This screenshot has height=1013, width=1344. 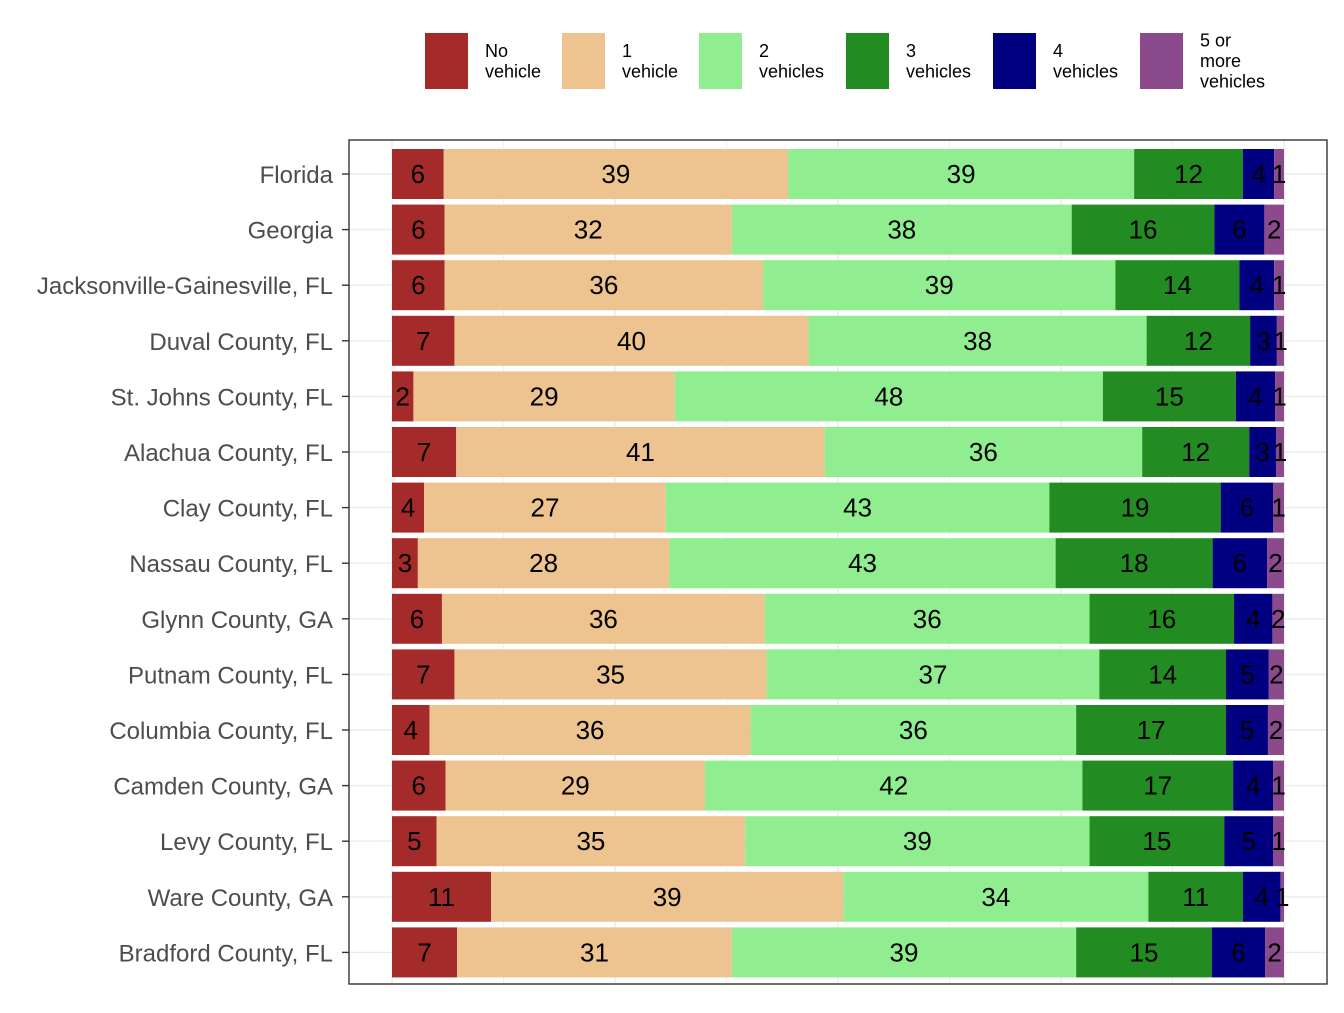 What do you see at coordinates (226, 953) in the screenshot?
I see `y-tick-label: Bradford County, FL` at bounding box center [226, 953].